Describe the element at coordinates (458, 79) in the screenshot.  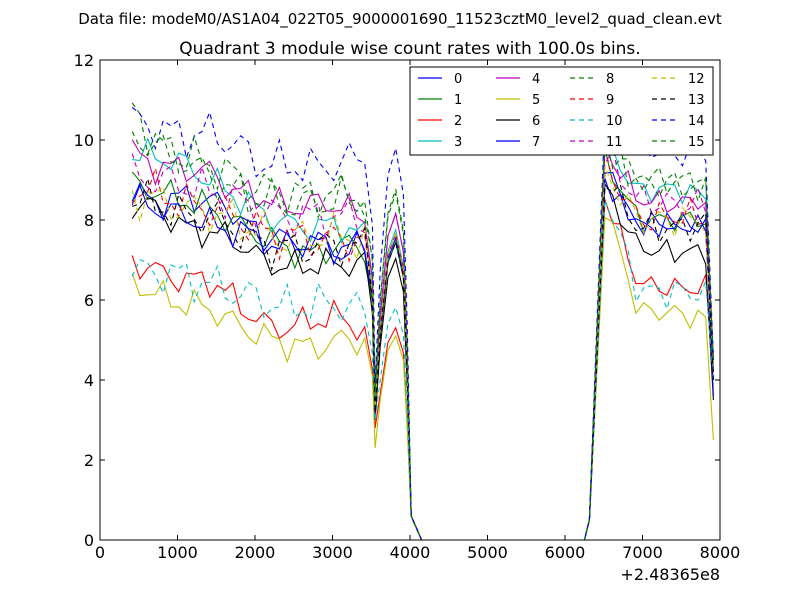
I see `legend-label-0: 0` at that location.